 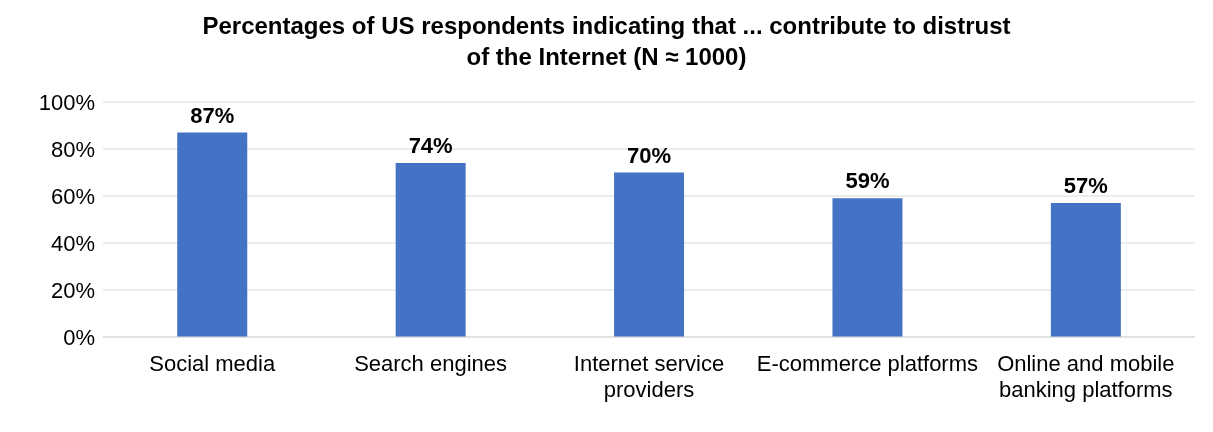 I want to click on data-label: 87%, so click(x=212, y=115).